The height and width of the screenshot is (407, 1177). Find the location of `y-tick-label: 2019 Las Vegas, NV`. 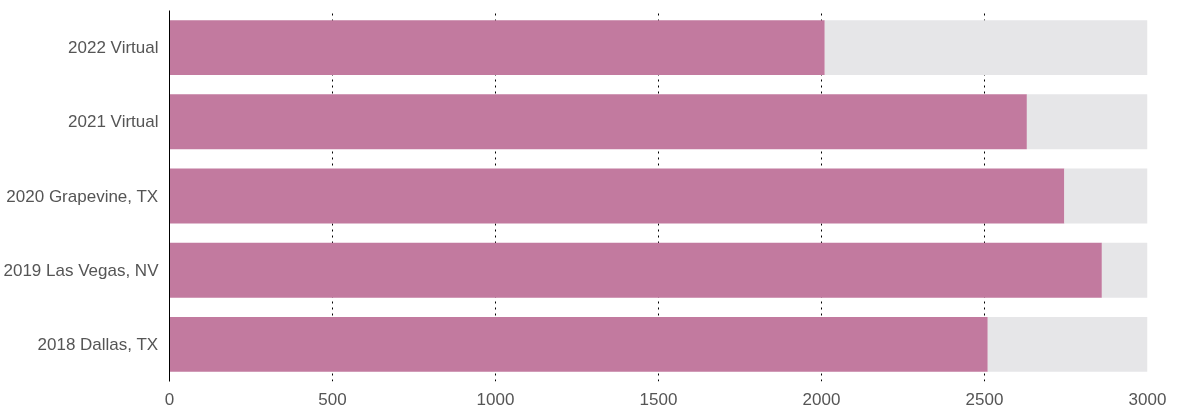

y-tick-label: 2019 Las Vegas, NV is located at coordinates (81, 270).